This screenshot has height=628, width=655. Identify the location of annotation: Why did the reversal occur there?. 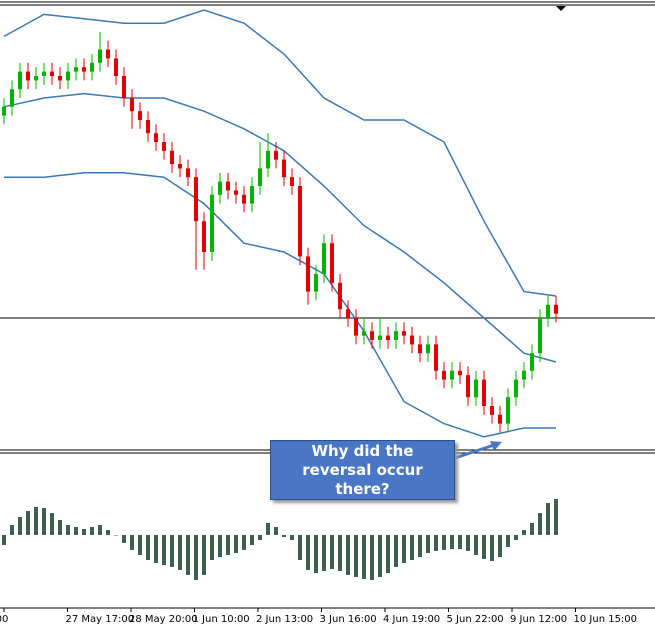
(362, 470).